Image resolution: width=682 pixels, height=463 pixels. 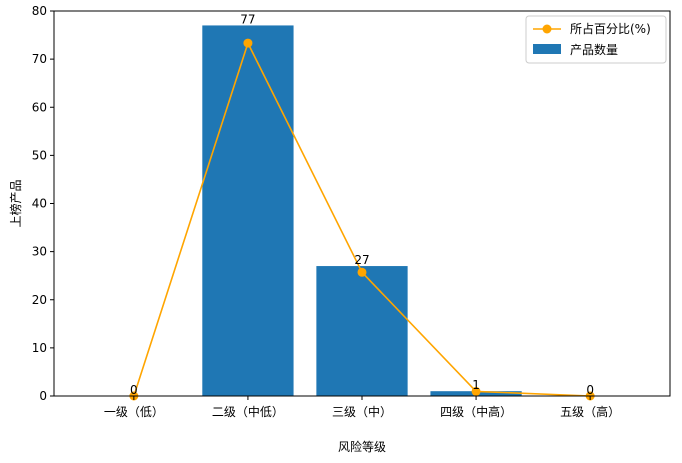 What do you see at coordinates (39, 348) in the screenshot?
I see `y-tick-label-2: 10` at bounding box center [39, 348].